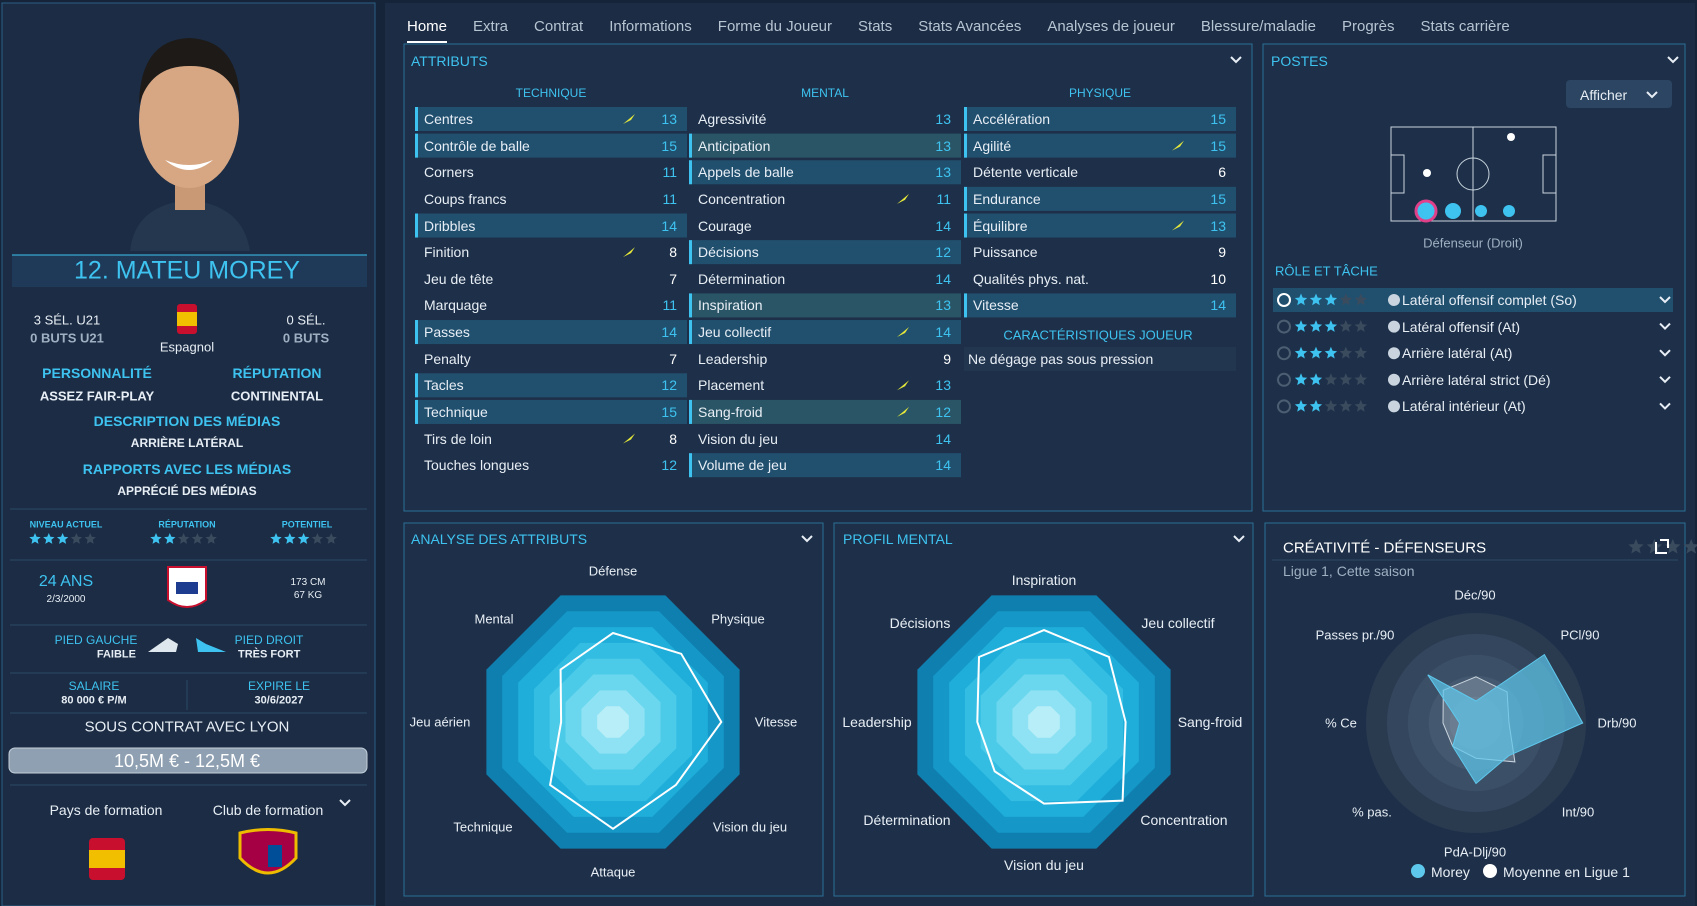  Describe the element at coordinates (1604, 95) in the screenshot. I see `button: Afficher` at that location.